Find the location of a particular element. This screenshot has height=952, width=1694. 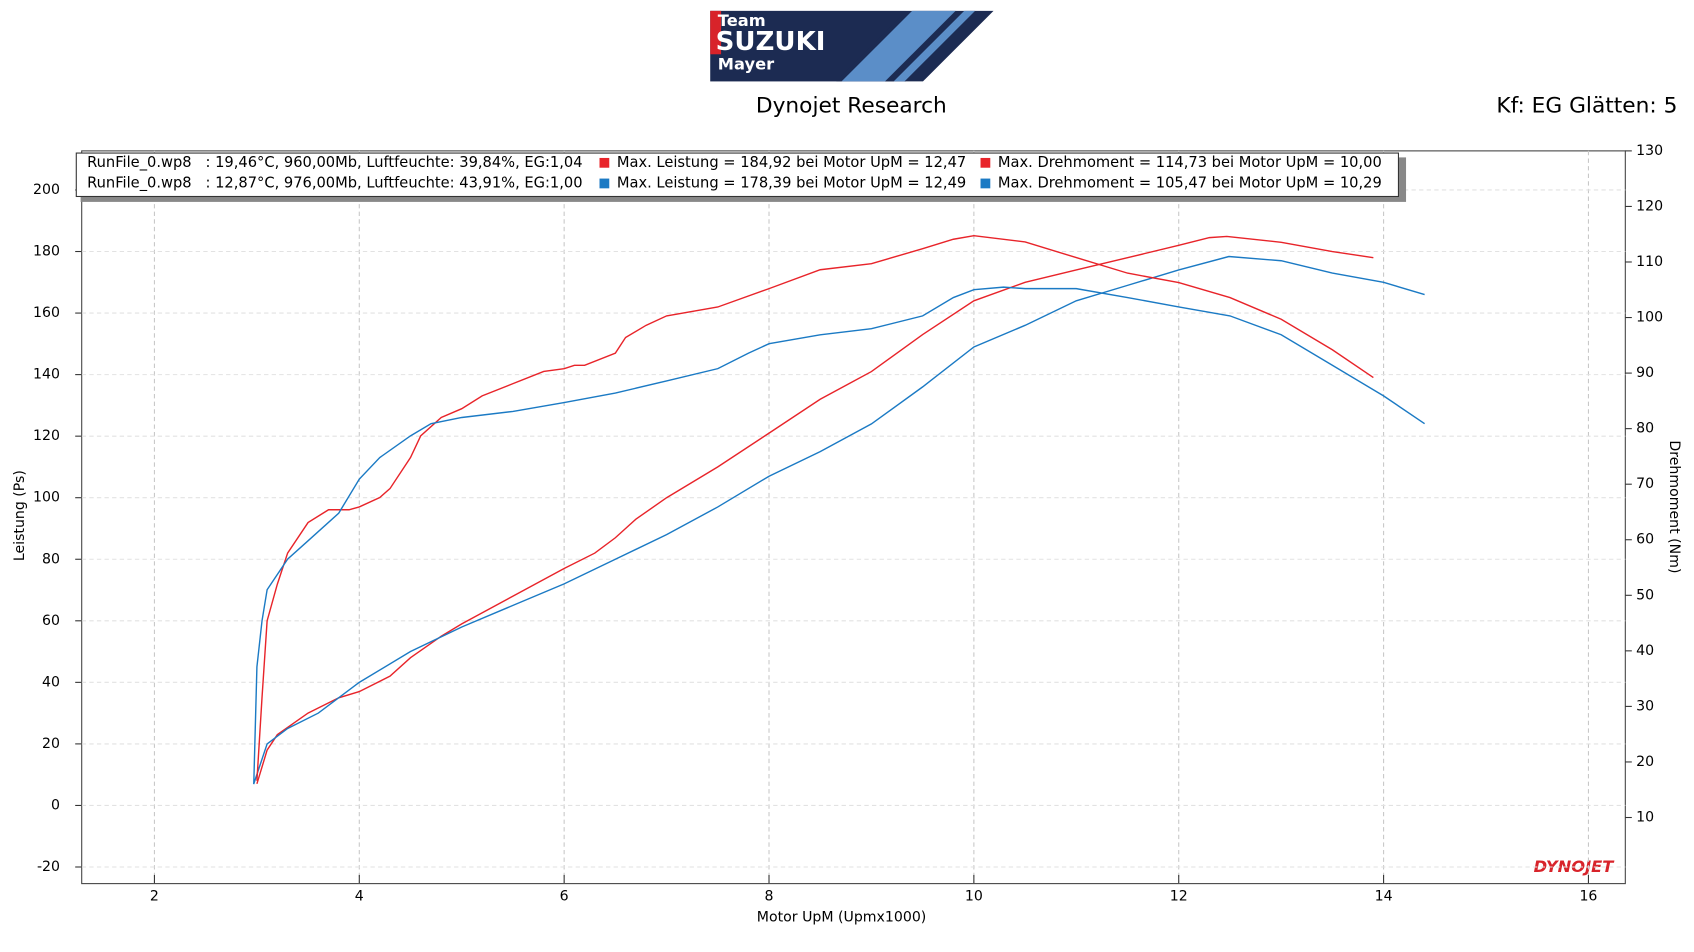

y-tick-label: 120 is located at coordinates (46, 436).